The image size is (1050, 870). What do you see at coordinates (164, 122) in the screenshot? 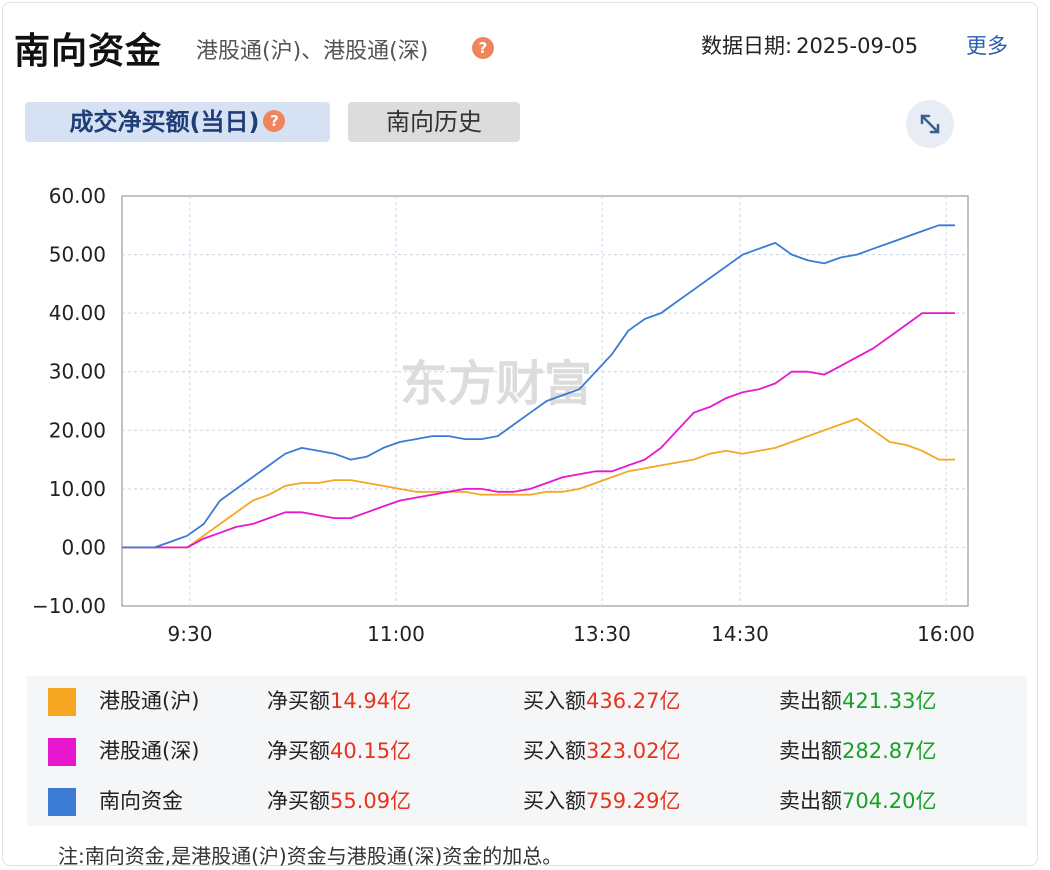
I see `tab-label: 成交净买额(当日)` at bounding box center [164, 122].